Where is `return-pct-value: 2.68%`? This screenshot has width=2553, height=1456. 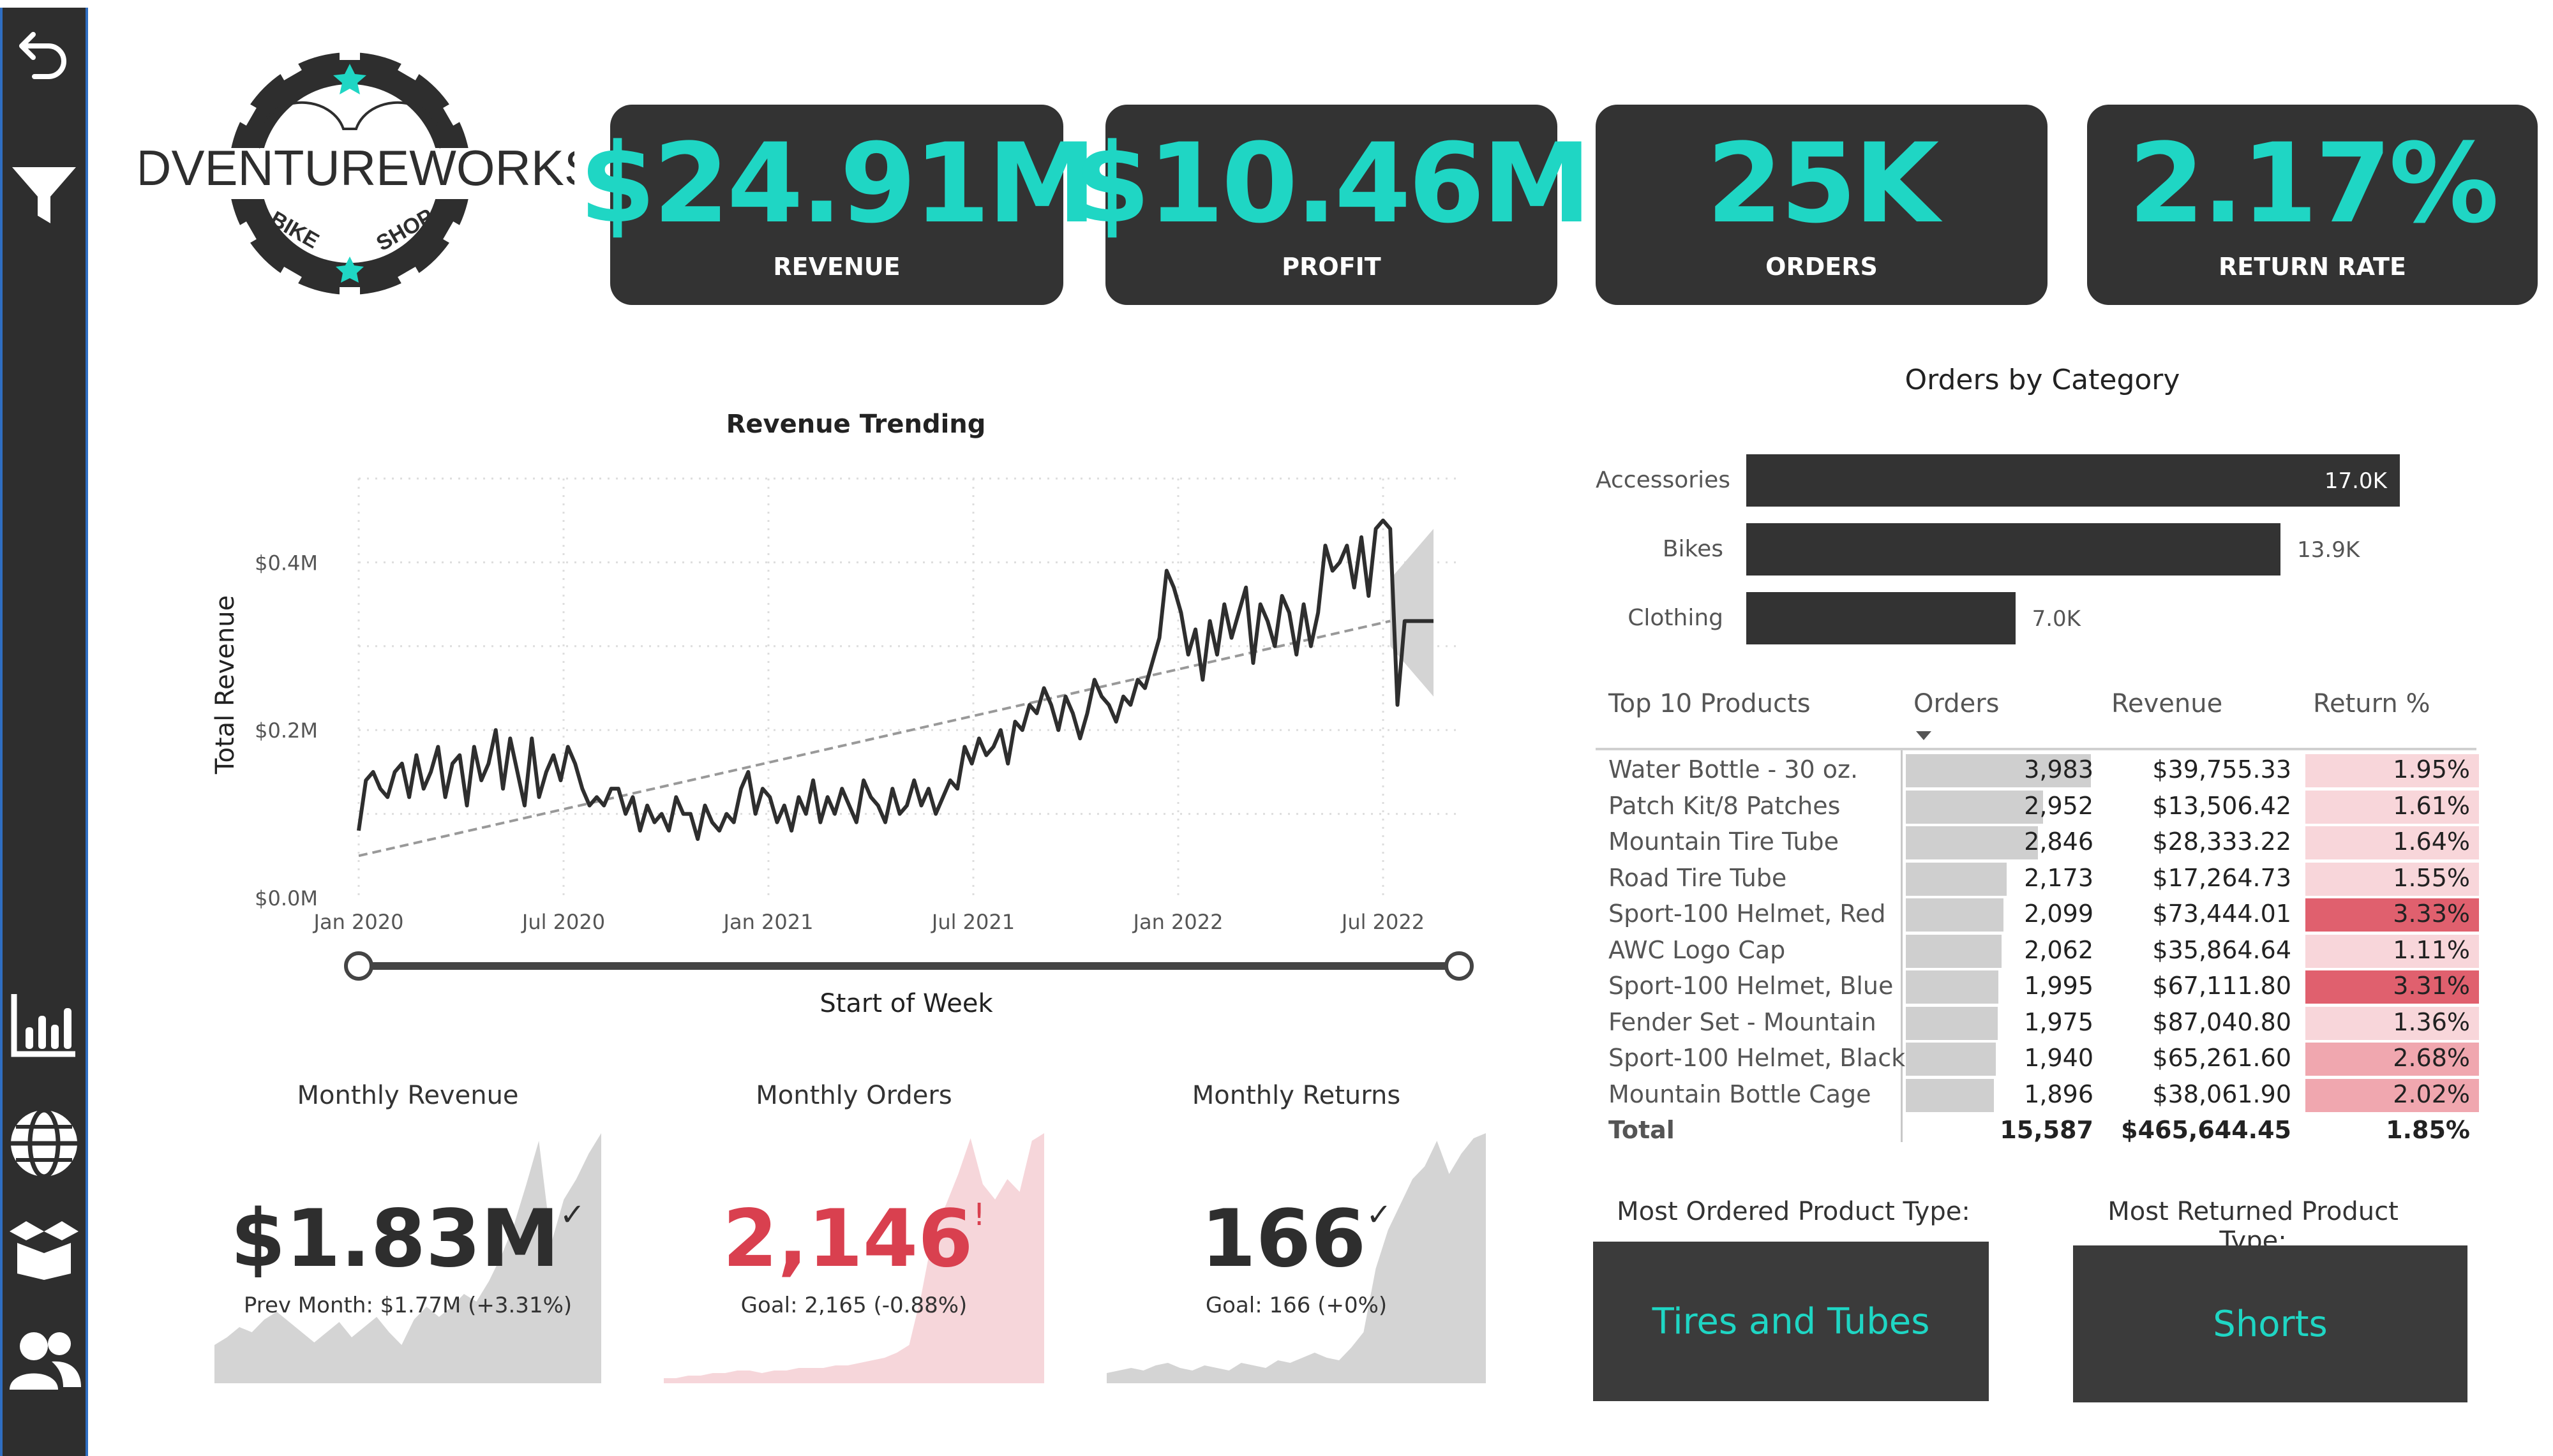 return-pct-value: 2.68% is located at coordinates (2431, 1058).